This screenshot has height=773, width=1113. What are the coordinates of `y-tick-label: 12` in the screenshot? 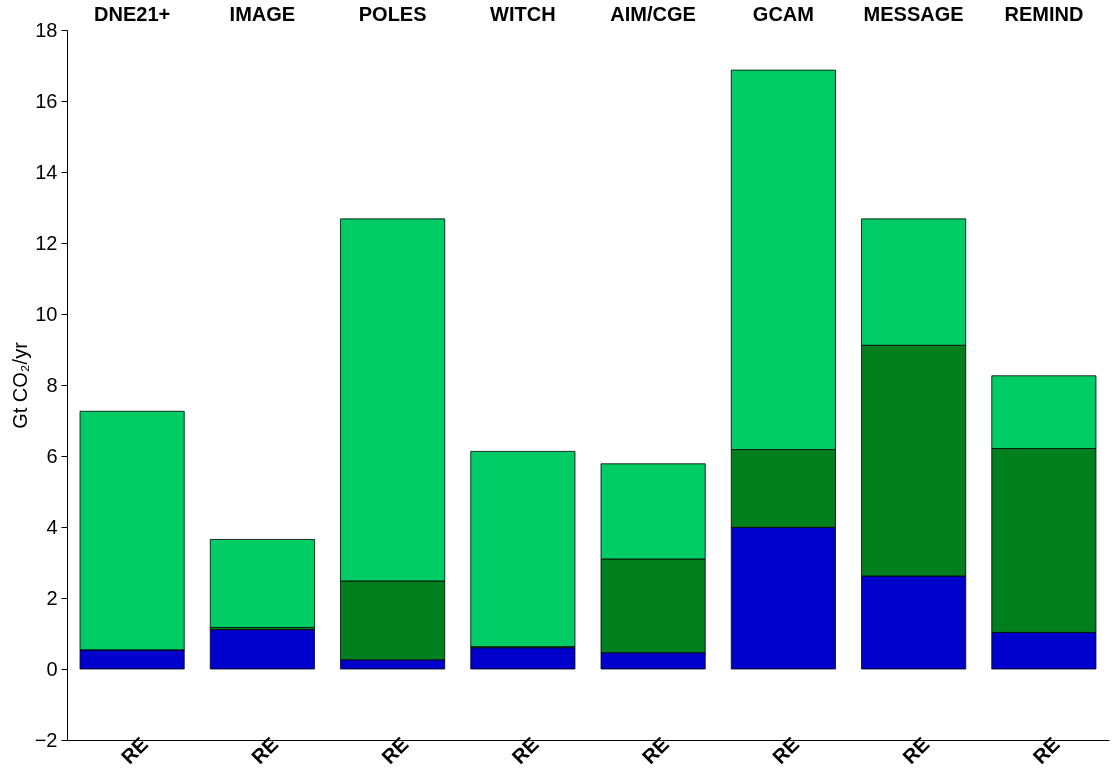 It's located at (46, 242).